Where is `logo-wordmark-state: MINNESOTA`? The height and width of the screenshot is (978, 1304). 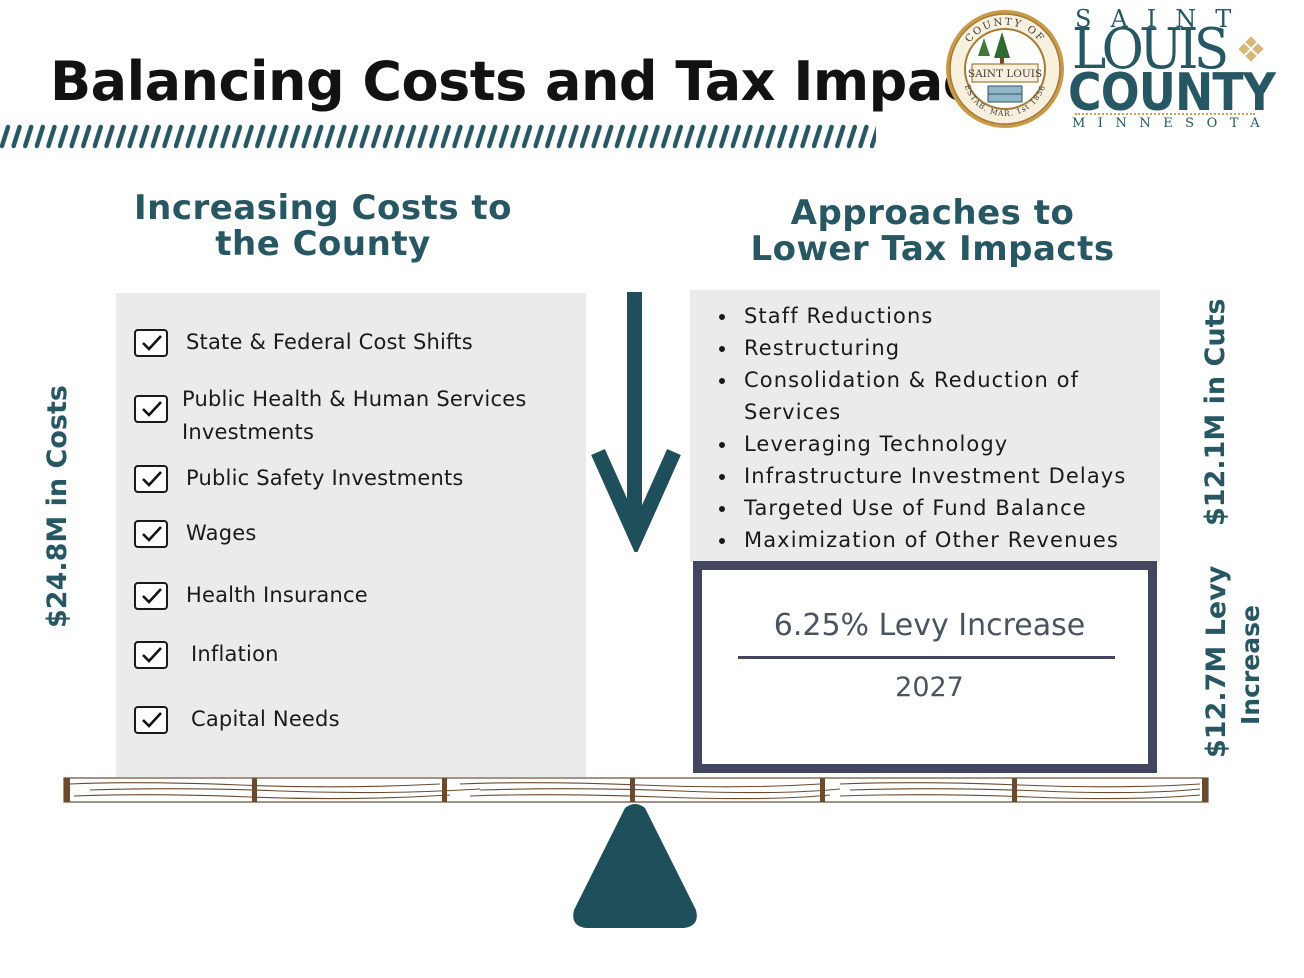
logo-wordmark-state: MINNESOTA is located at coordinates (1172, 123).